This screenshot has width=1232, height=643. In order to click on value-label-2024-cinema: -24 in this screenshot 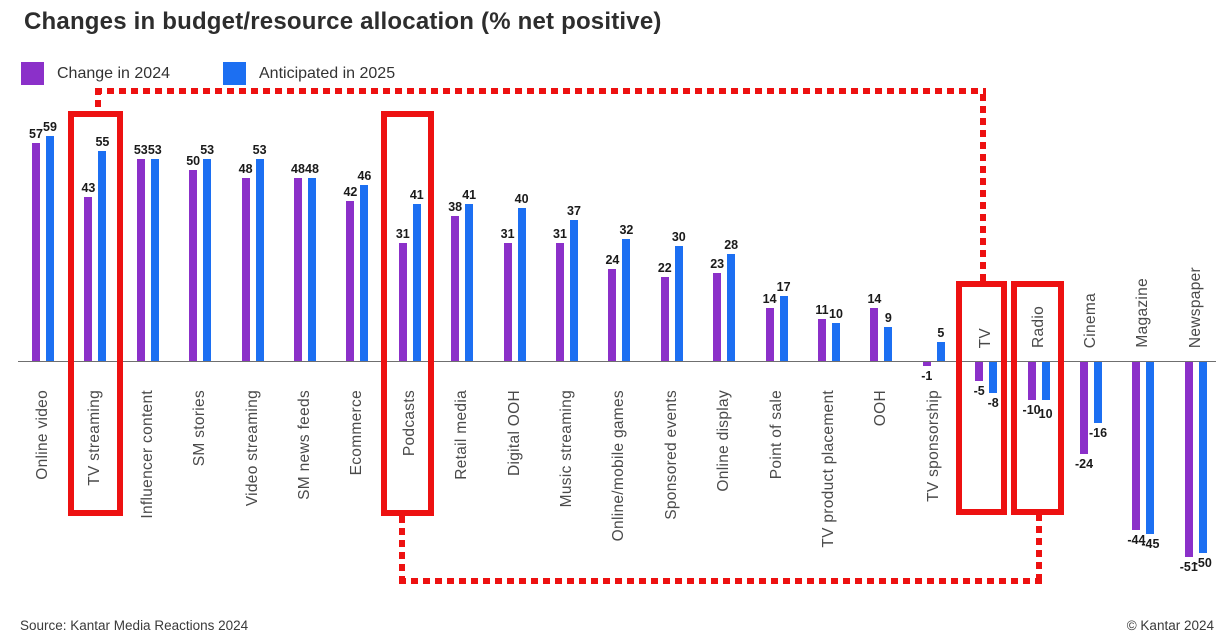, I will do `click(1084, 463)`.